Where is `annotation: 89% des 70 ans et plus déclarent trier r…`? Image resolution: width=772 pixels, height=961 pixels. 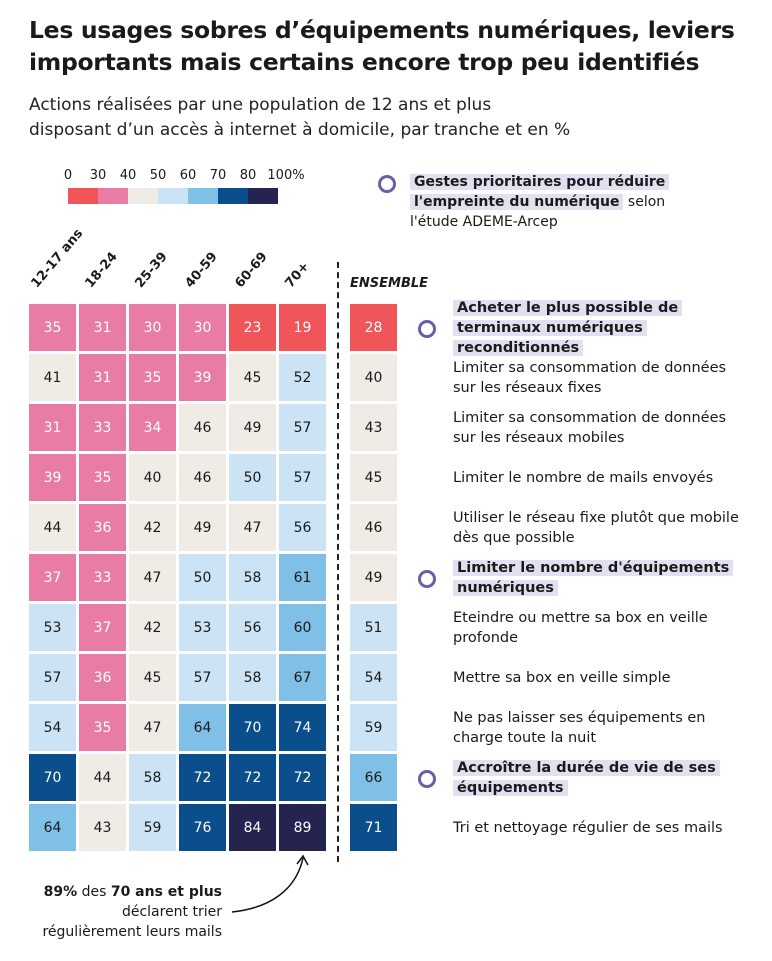
annotation: 89% des 70 ans et plus déclarent trier r… is located at coordinates (131, 912).